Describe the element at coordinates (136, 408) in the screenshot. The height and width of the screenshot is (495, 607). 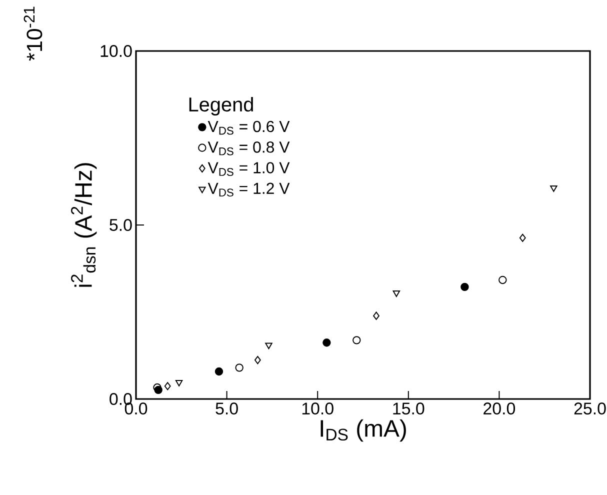
I see `x-tick-label: 0.0` at that location.